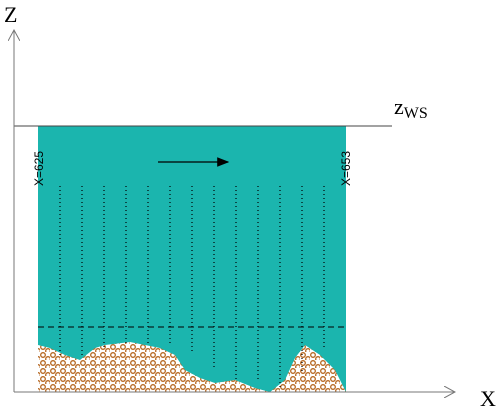 The image size is (500, 410). What do you see at coordinates (399, 106) in the screenshot?
I see `ws-main: z` at bounding box center [399, 106].